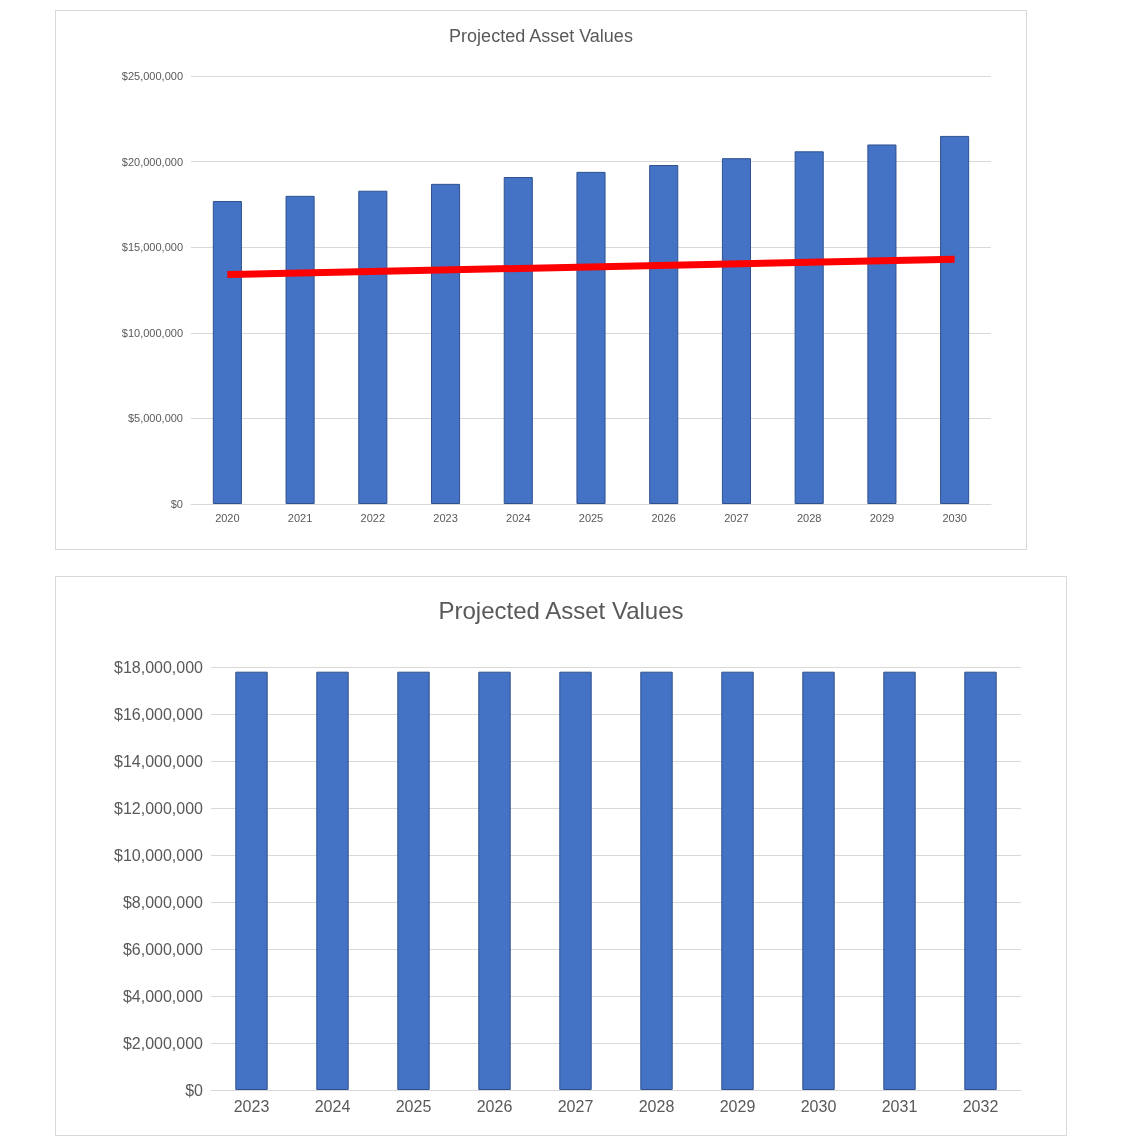 Image resolution: width=1142 pixels, height=1138 pixels. I want to click on y-tick-label: $4,000,000, so click(163, 996).